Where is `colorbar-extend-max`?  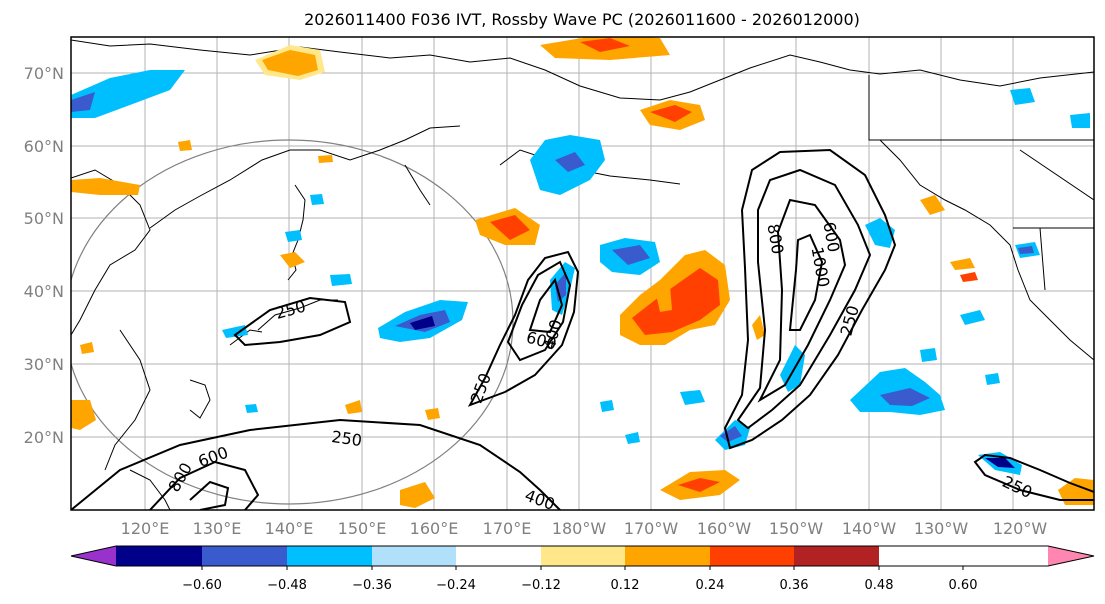
colorbar-extend-max is located at coordinates (1071, 556).